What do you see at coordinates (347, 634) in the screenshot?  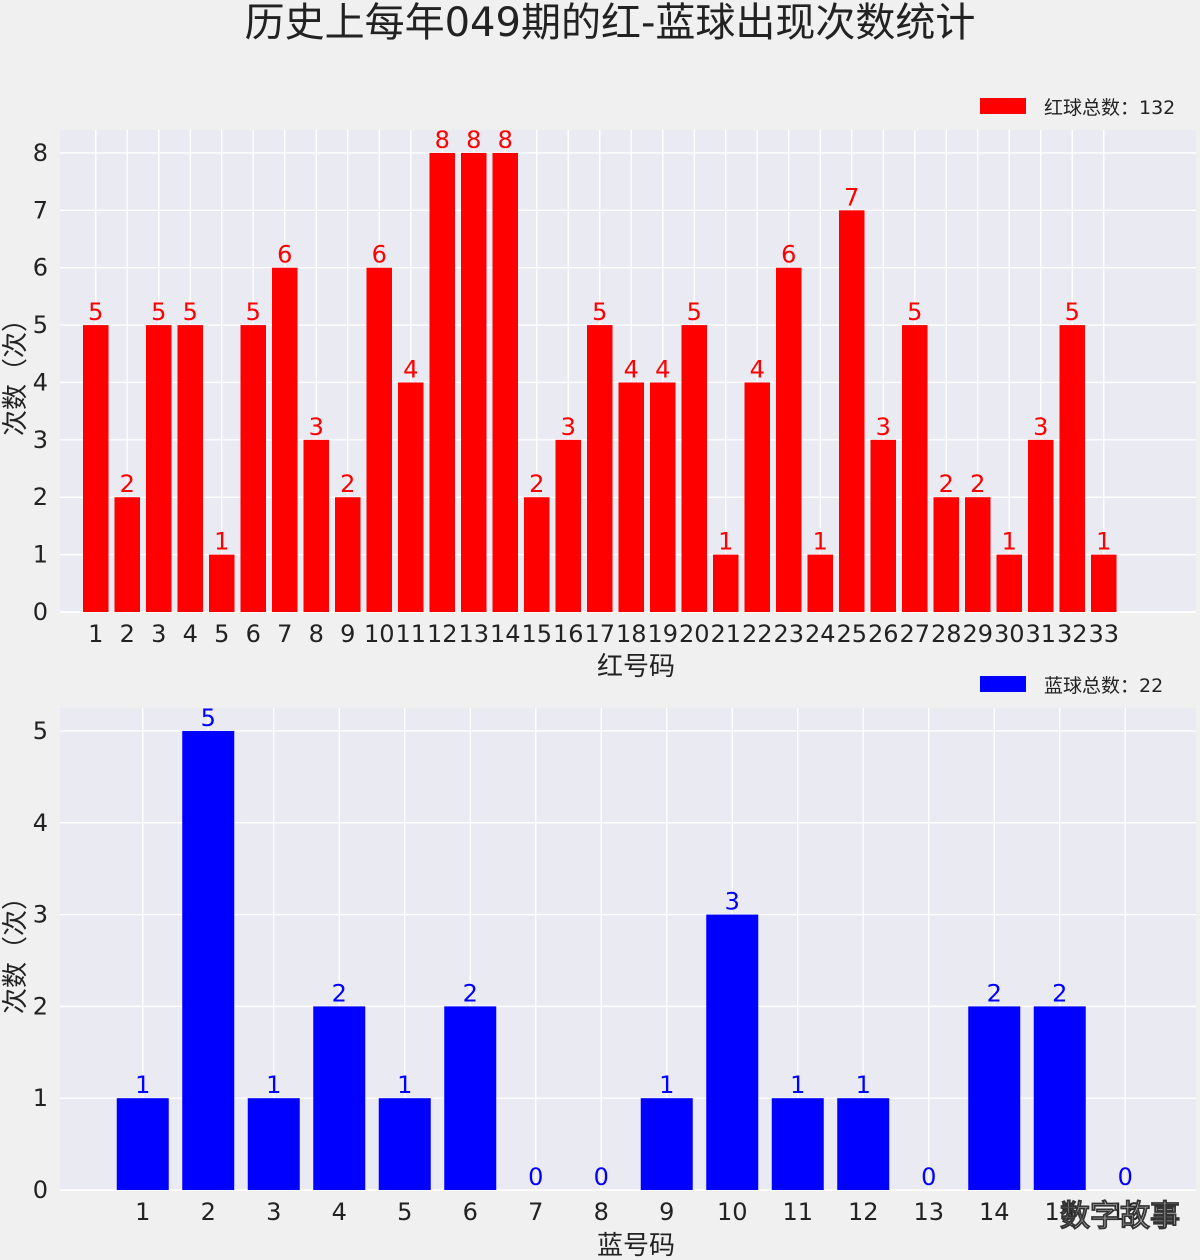 I see `red-x-tick-label: 9` at bounding box center [347, 634].